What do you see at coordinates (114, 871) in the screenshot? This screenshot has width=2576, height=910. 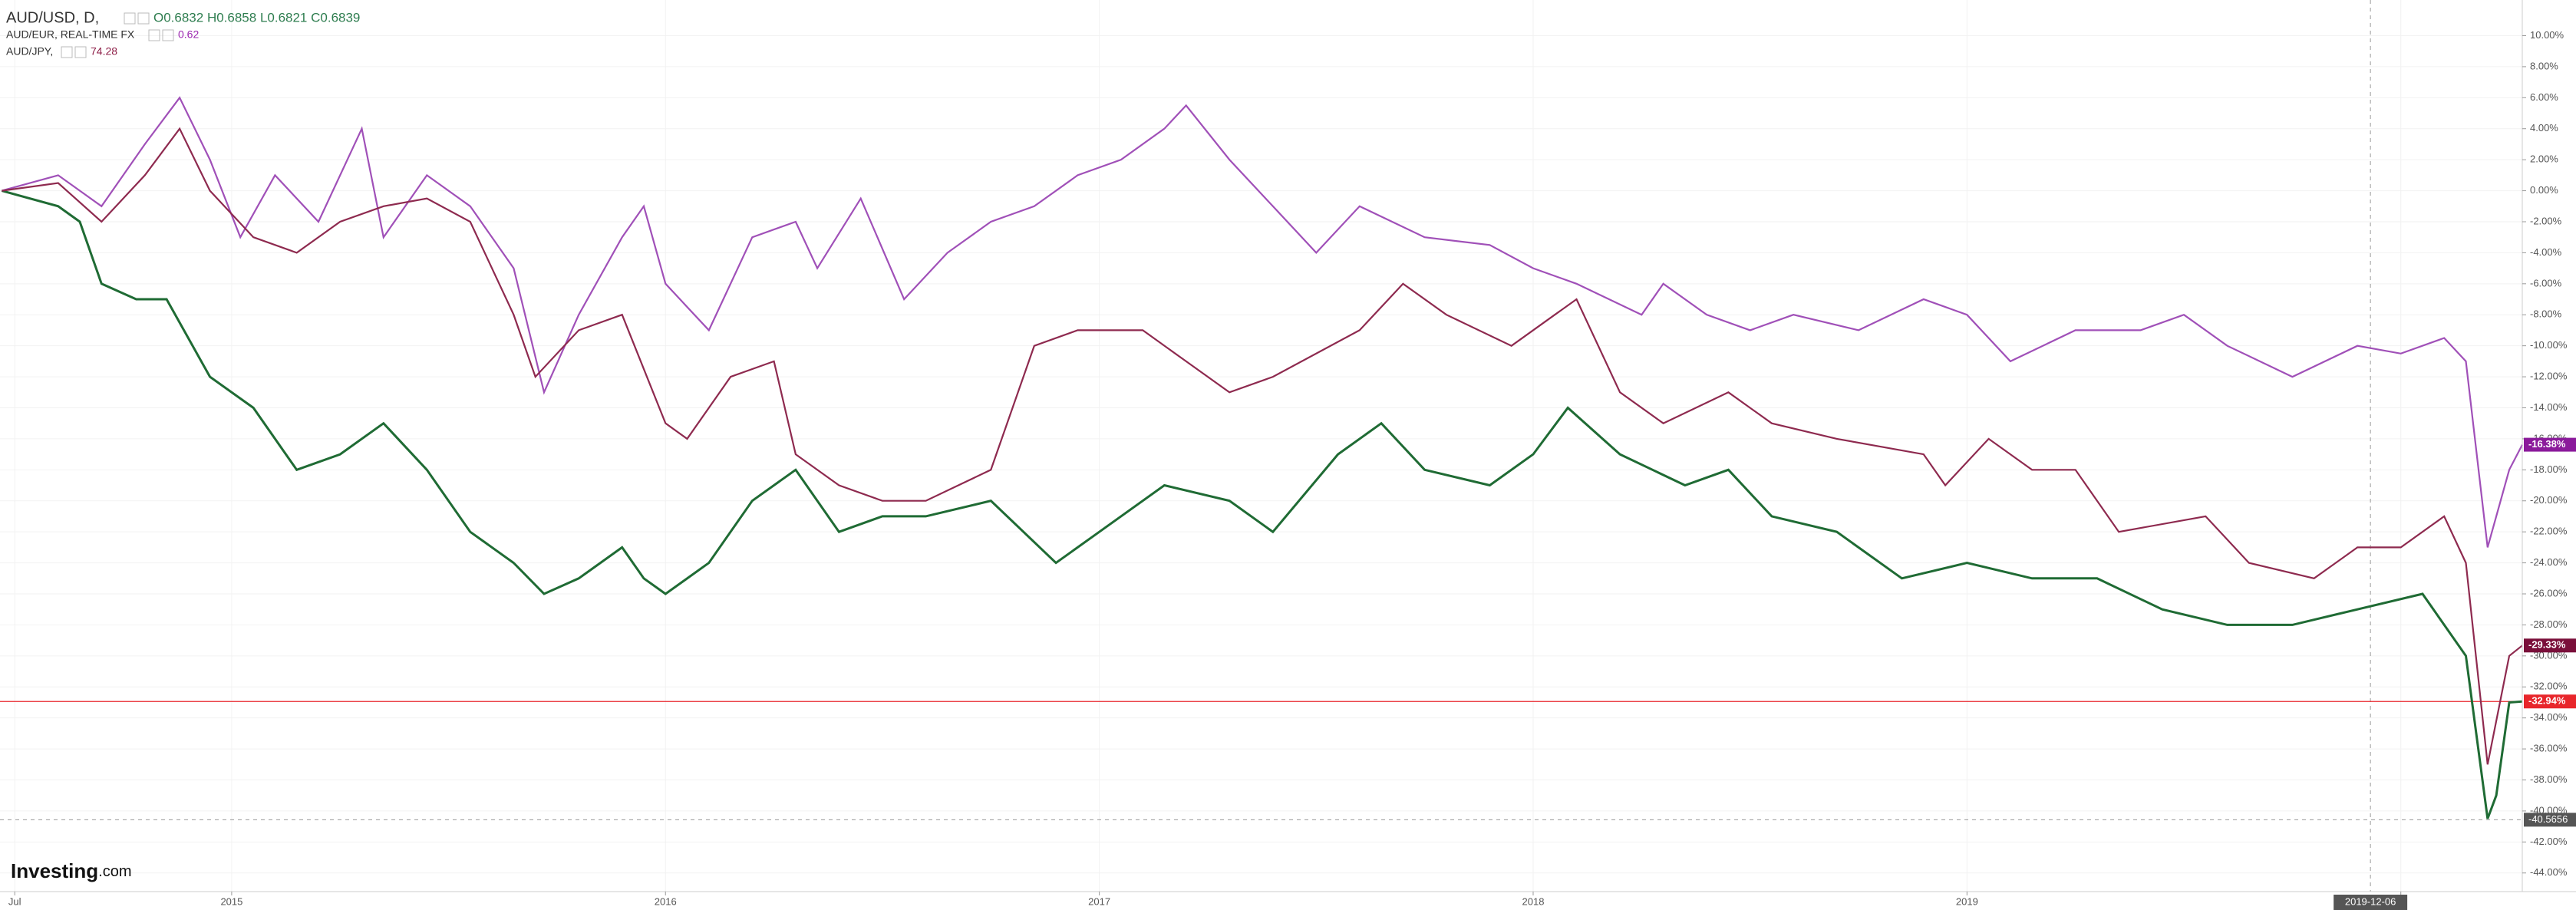 I see `brand-suffix: .com` at bounding box center [114, 871].